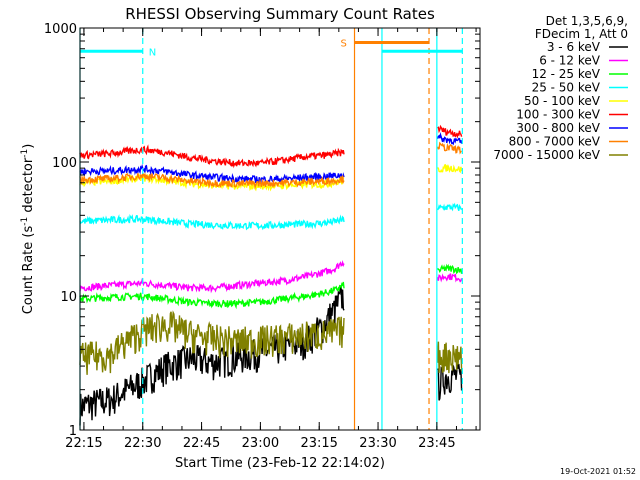 Image resolution: width=640 pixels, height=480 pixels. What do you see at coordinates (28, 270) in the screenshot?
I see `y-axis-label-main: Count Rate (s` at bounding box center [28, 270].